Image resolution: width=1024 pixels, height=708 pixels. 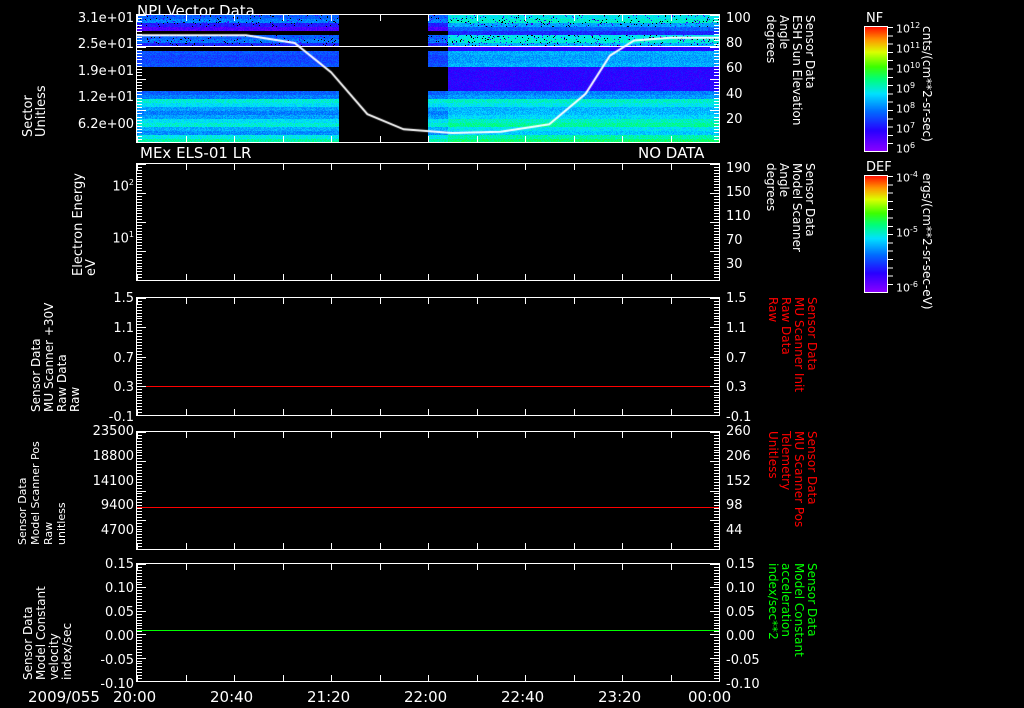 What do you see at coordinates (428, 630) in the screenshot?
I see `model-constant-acceleration-trace` at bounding box center [428, 630].